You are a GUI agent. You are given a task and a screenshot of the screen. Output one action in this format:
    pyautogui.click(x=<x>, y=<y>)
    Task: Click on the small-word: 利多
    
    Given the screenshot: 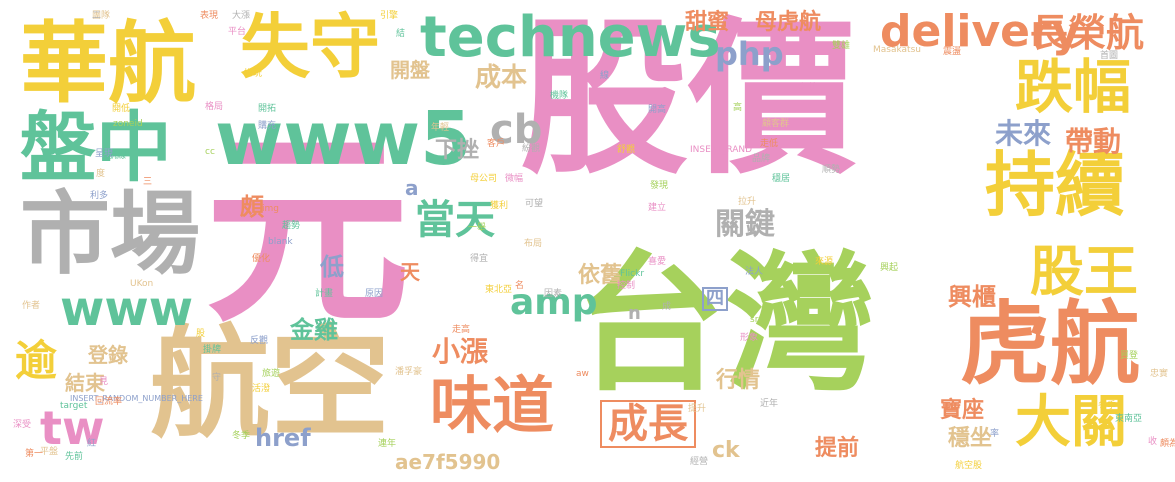 What is the action you would take?
    pyautogui.click(x=99, y=196)
    